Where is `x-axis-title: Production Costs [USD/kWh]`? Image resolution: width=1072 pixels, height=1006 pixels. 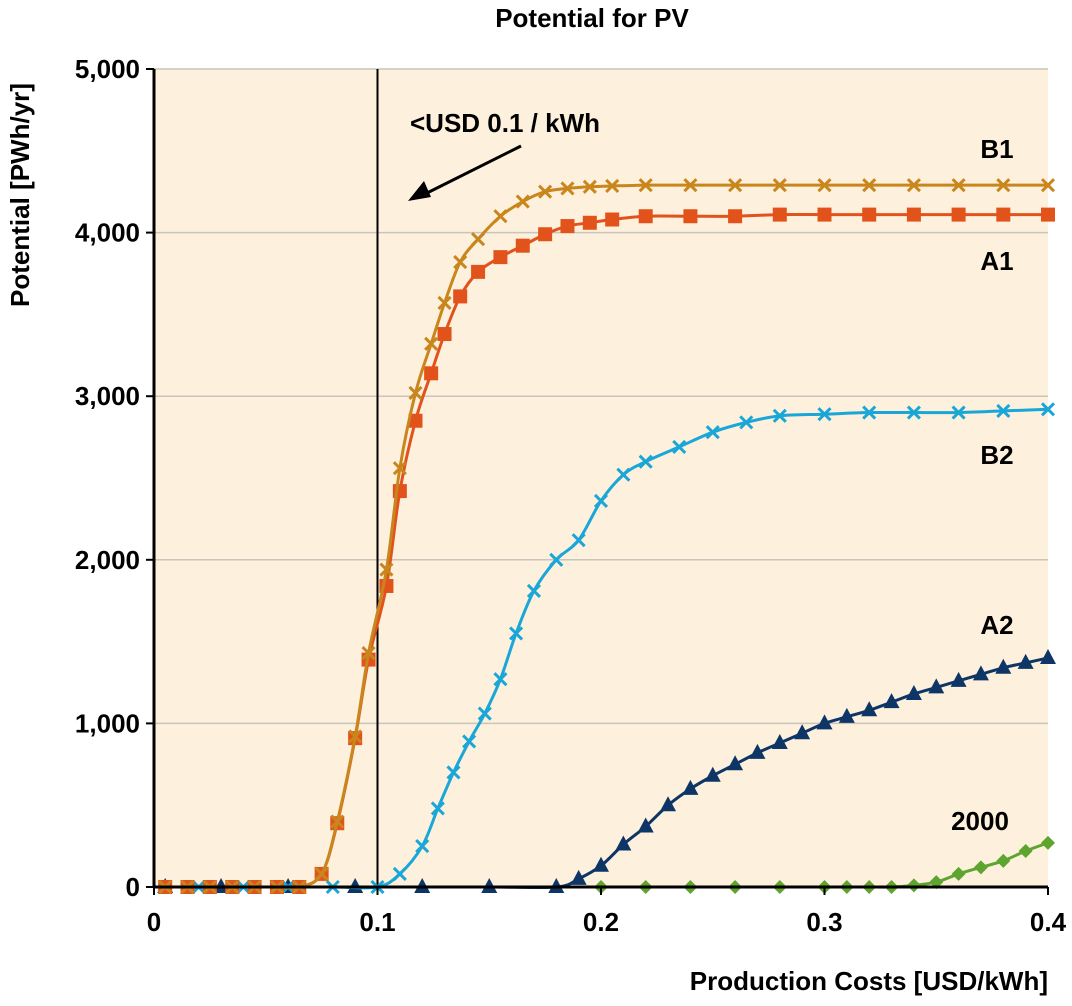 x-axis-title: Production Costs [USD/kWh] is located at coordinates (869, 981).